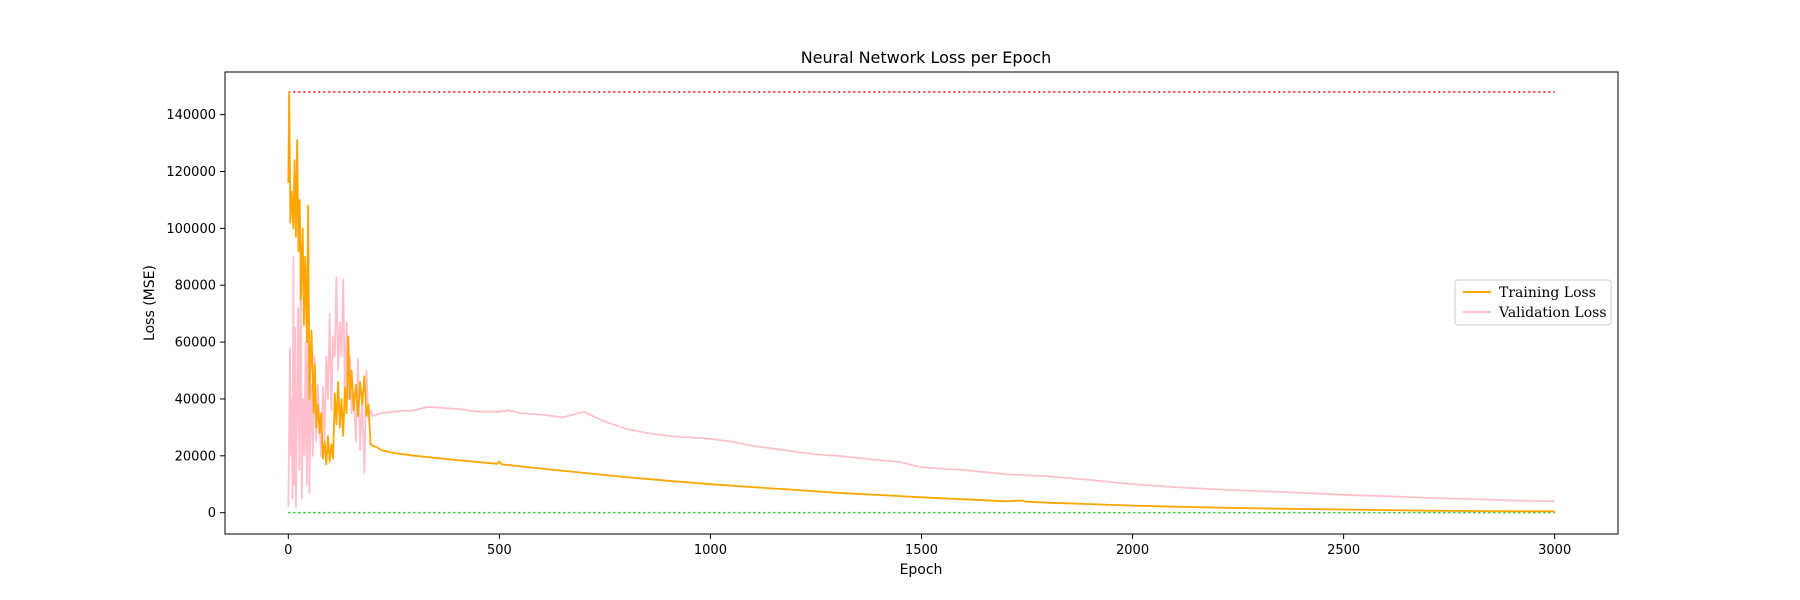 Image resolution: width=1800 pixels, height=600 pixels. Describe the element at coordinates (191, 172) in the screenshot. I see `y-tick-label: 120000` at that location.